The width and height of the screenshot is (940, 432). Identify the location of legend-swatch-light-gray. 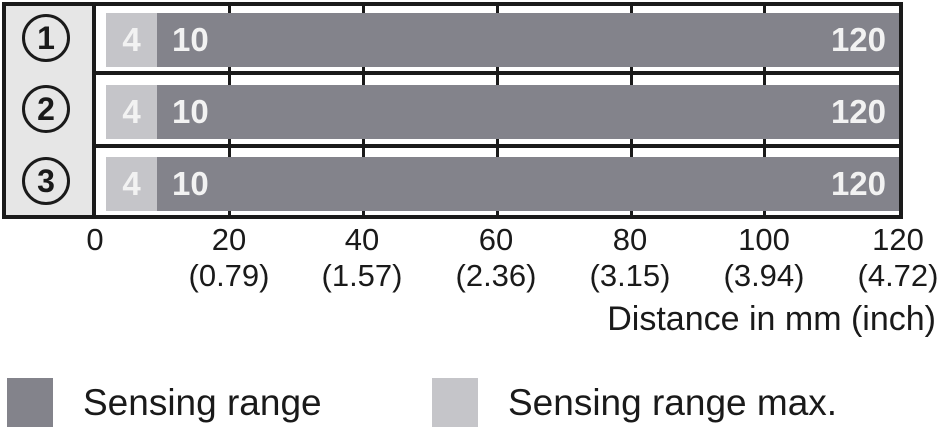
(455, 402).